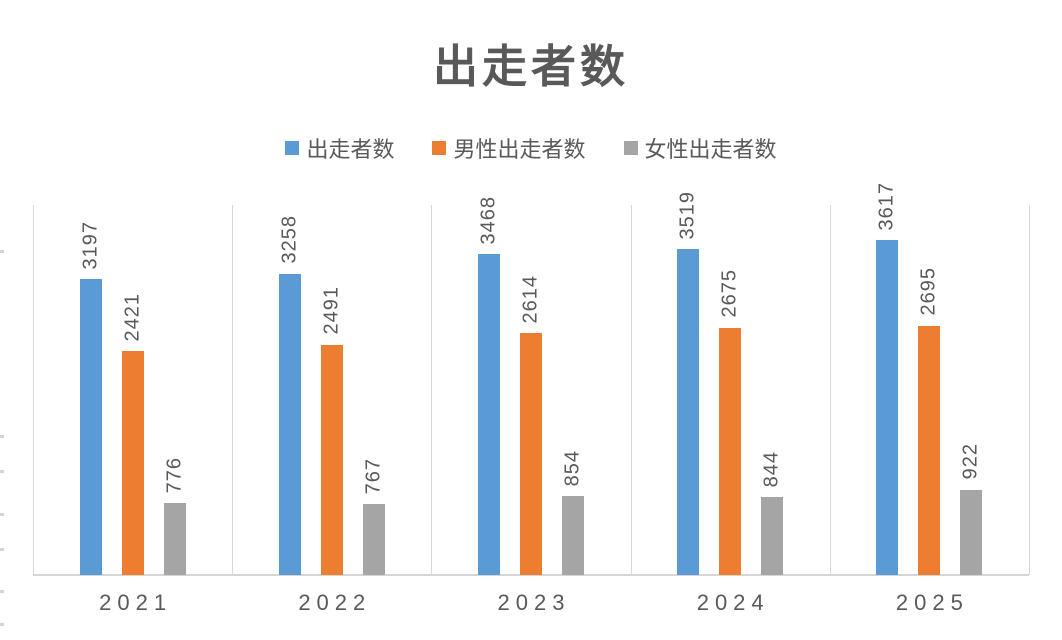 The height and width of the screenshot is (640, 1062). What do you see at coordinates (886, 206) in the screenshot?
I see `bar-value-label: 3617` at bounding box center [886, 206].